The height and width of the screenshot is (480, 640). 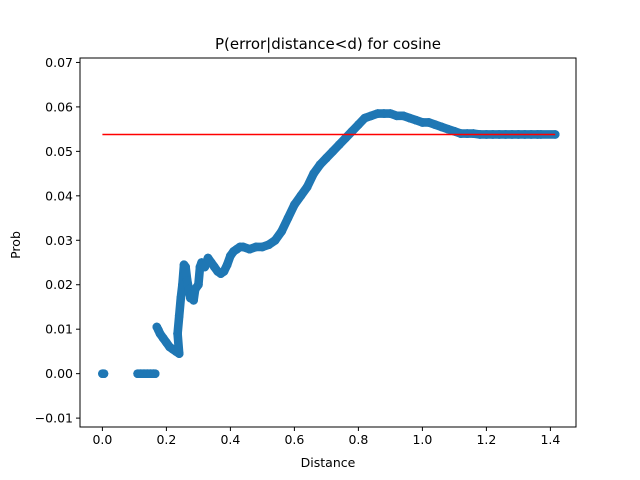 What do you see at coordinates (59, 284) in the screenshot?
I see `y-tick-label: 0.02` at bounding box center [59, 284].